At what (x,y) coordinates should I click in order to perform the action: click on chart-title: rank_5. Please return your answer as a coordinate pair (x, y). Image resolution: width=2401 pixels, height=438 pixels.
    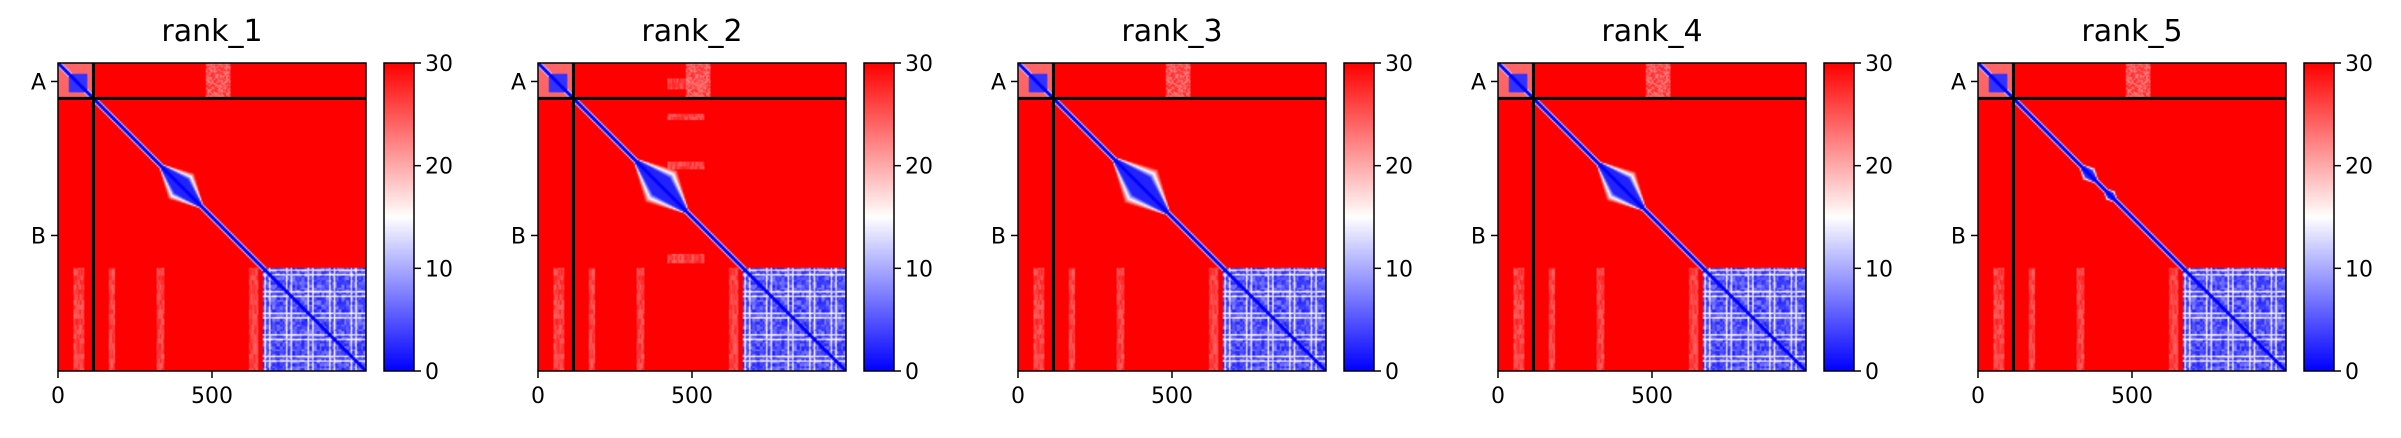
    Looking at the image, I should click on (2132, 31).